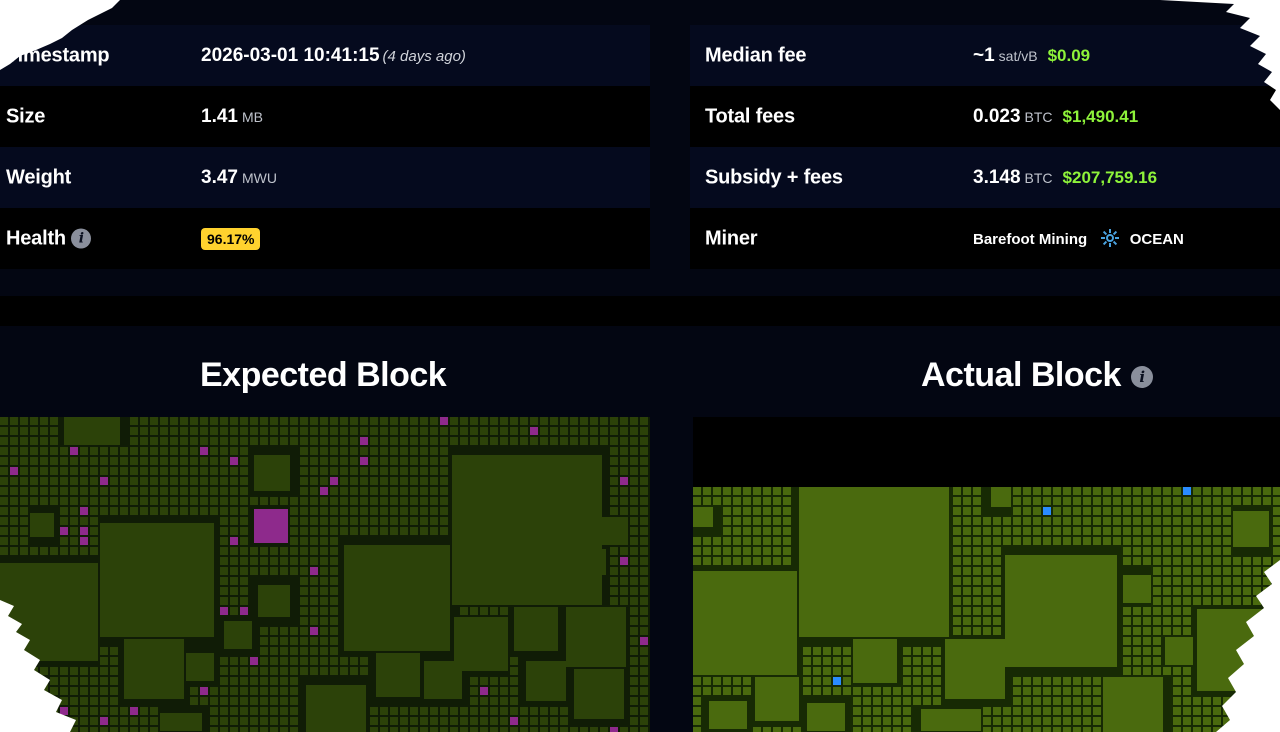 The height and width of the screenshot is (732, 1280). Describe the element at coordinates (826, 717) in the screenshot. I see `tx-block-large` at that location.